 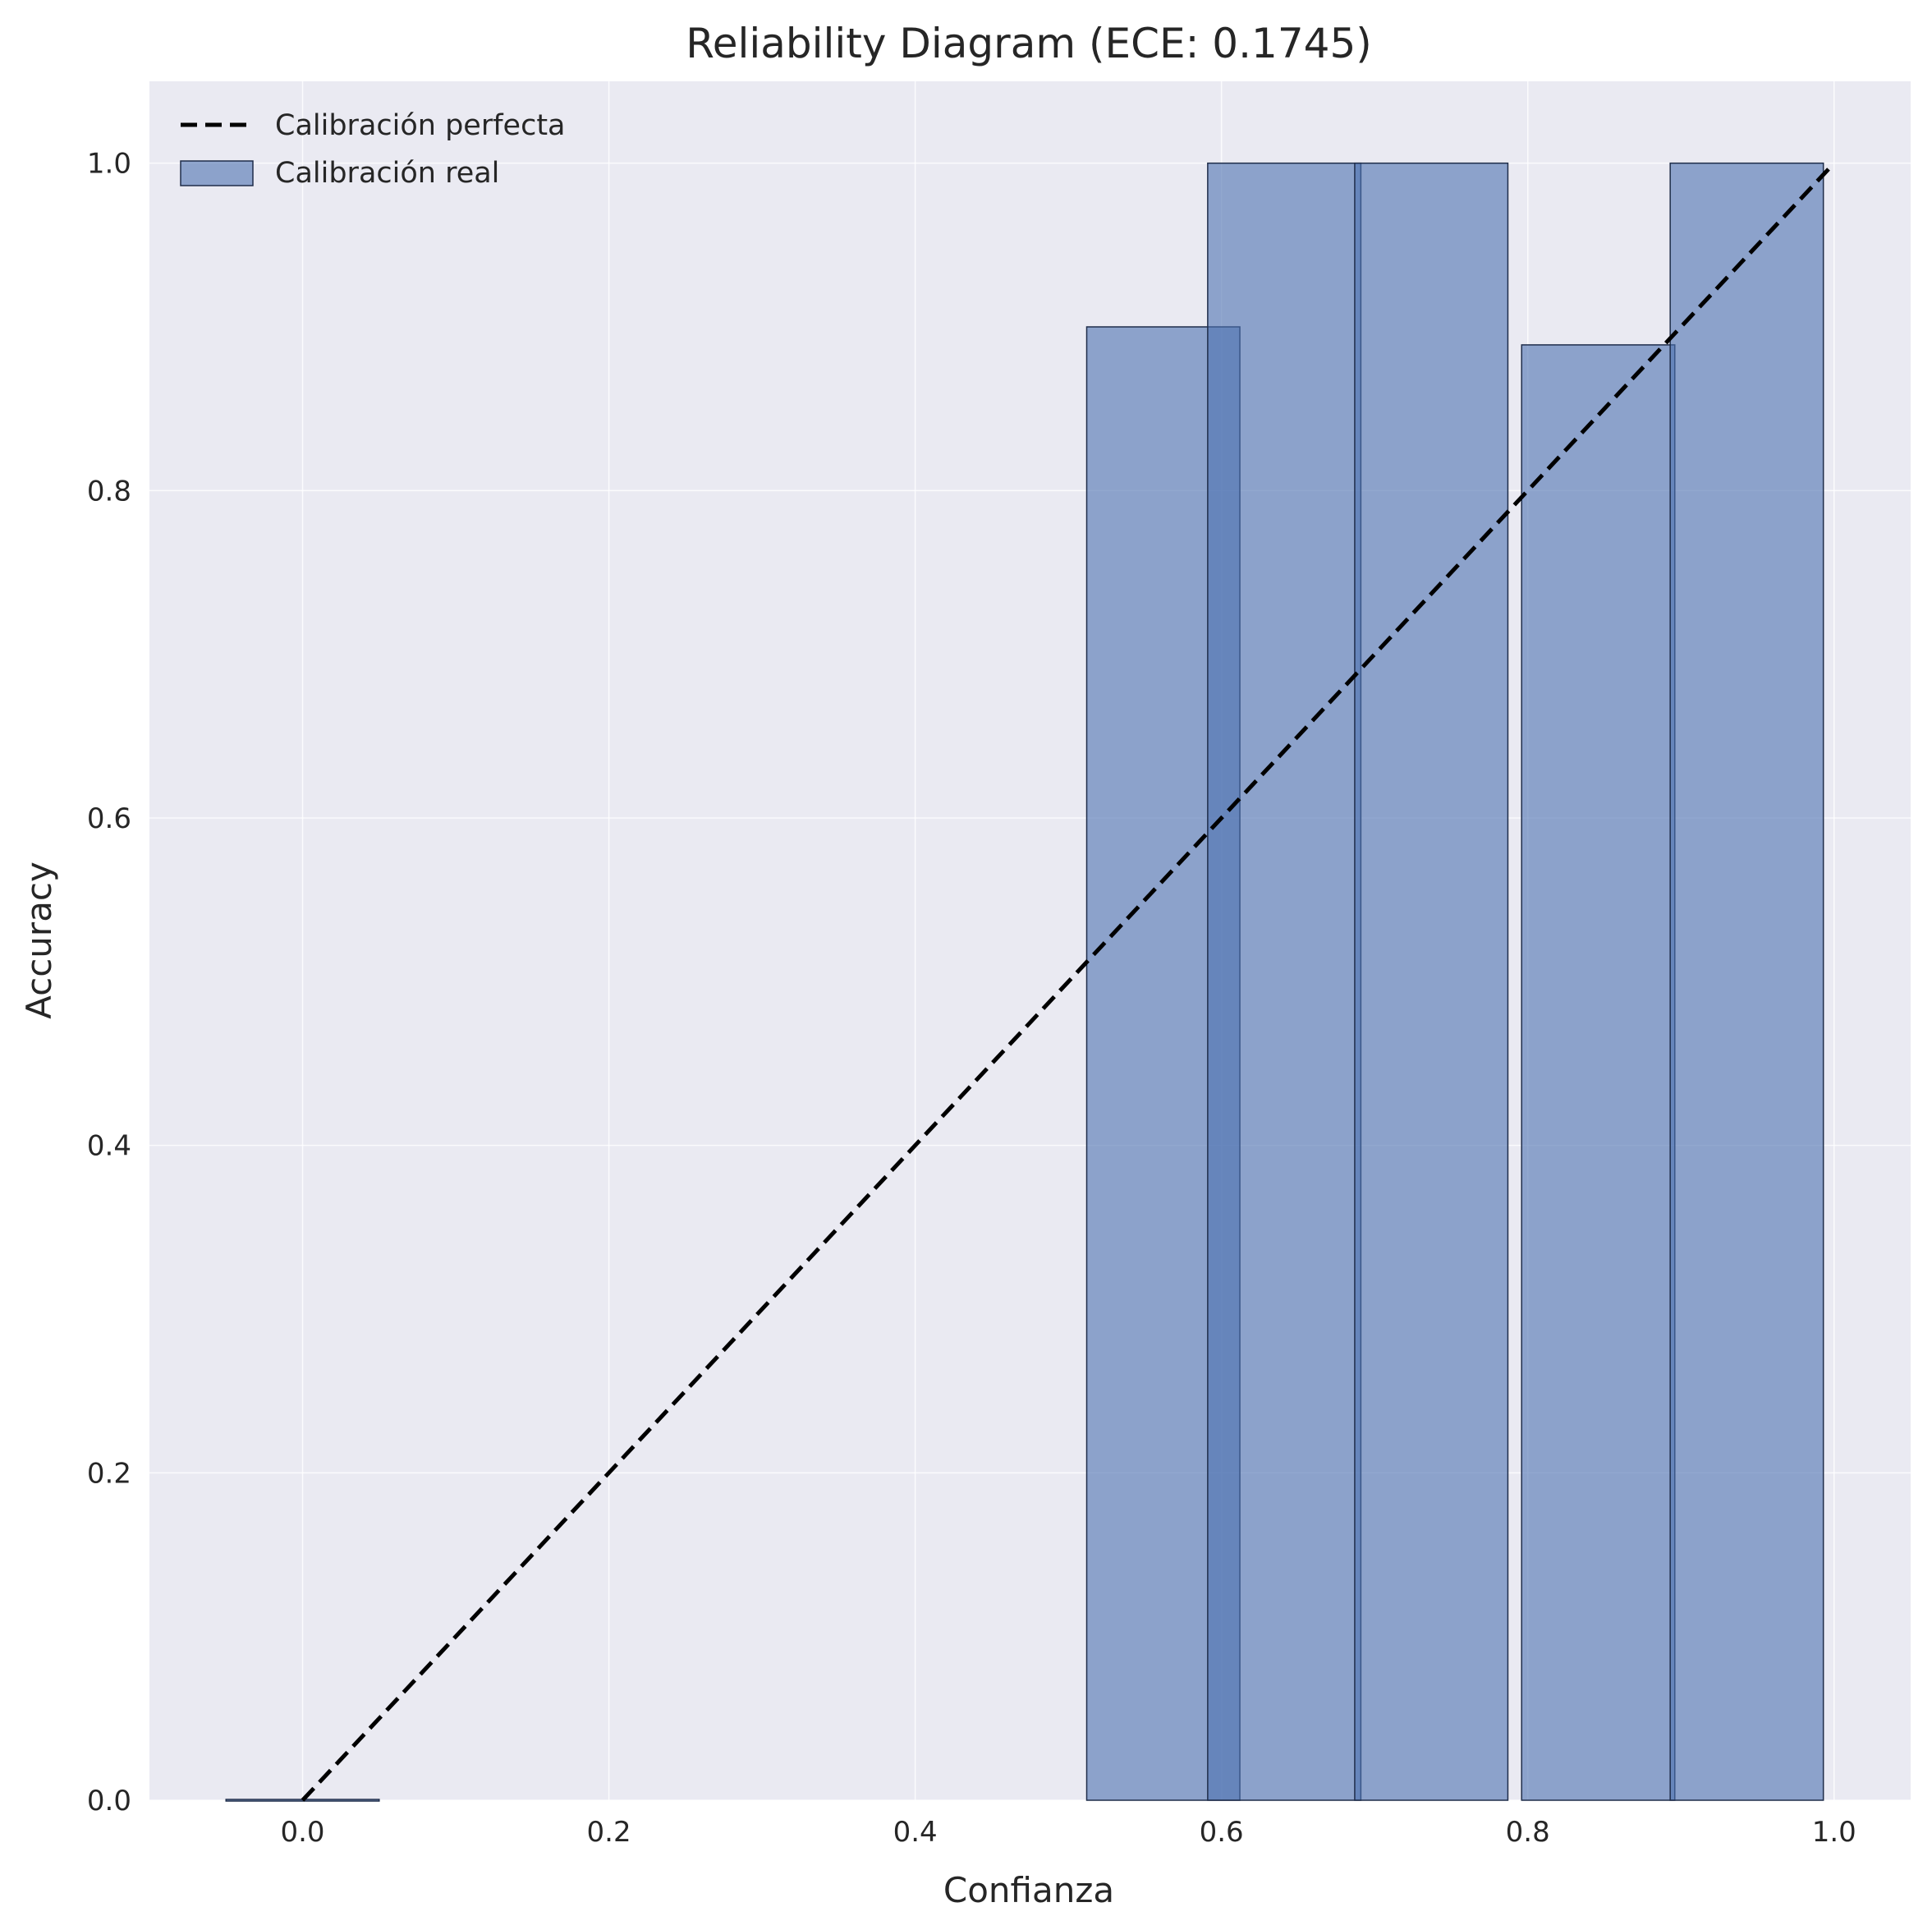 I want to click on x-tick-label: 0.6, so click(x=1222, y=1832).